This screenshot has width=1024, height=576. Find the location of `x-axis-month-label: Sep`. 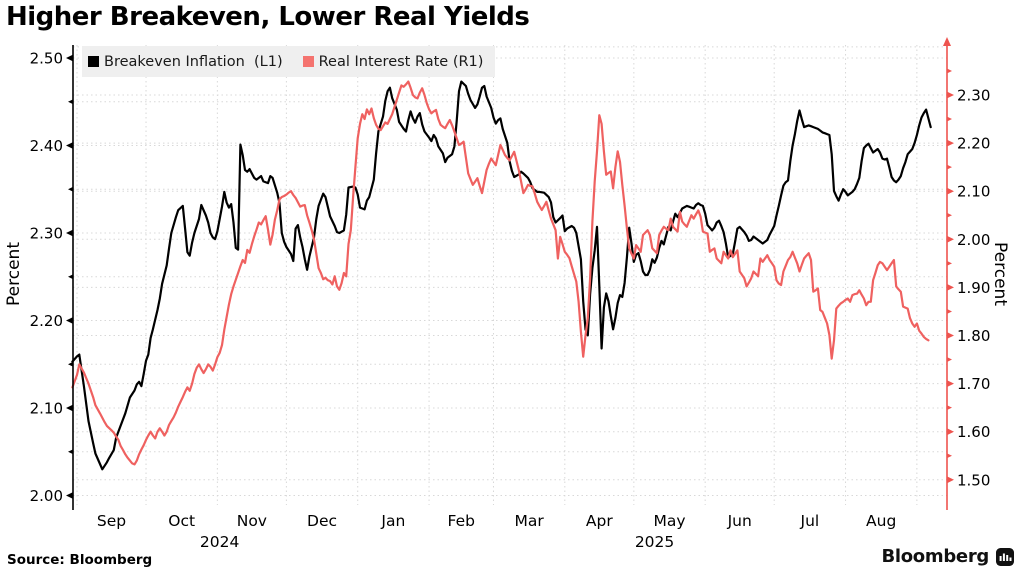

x-axis-month-label: Sep is located at coordinates (111, 521).